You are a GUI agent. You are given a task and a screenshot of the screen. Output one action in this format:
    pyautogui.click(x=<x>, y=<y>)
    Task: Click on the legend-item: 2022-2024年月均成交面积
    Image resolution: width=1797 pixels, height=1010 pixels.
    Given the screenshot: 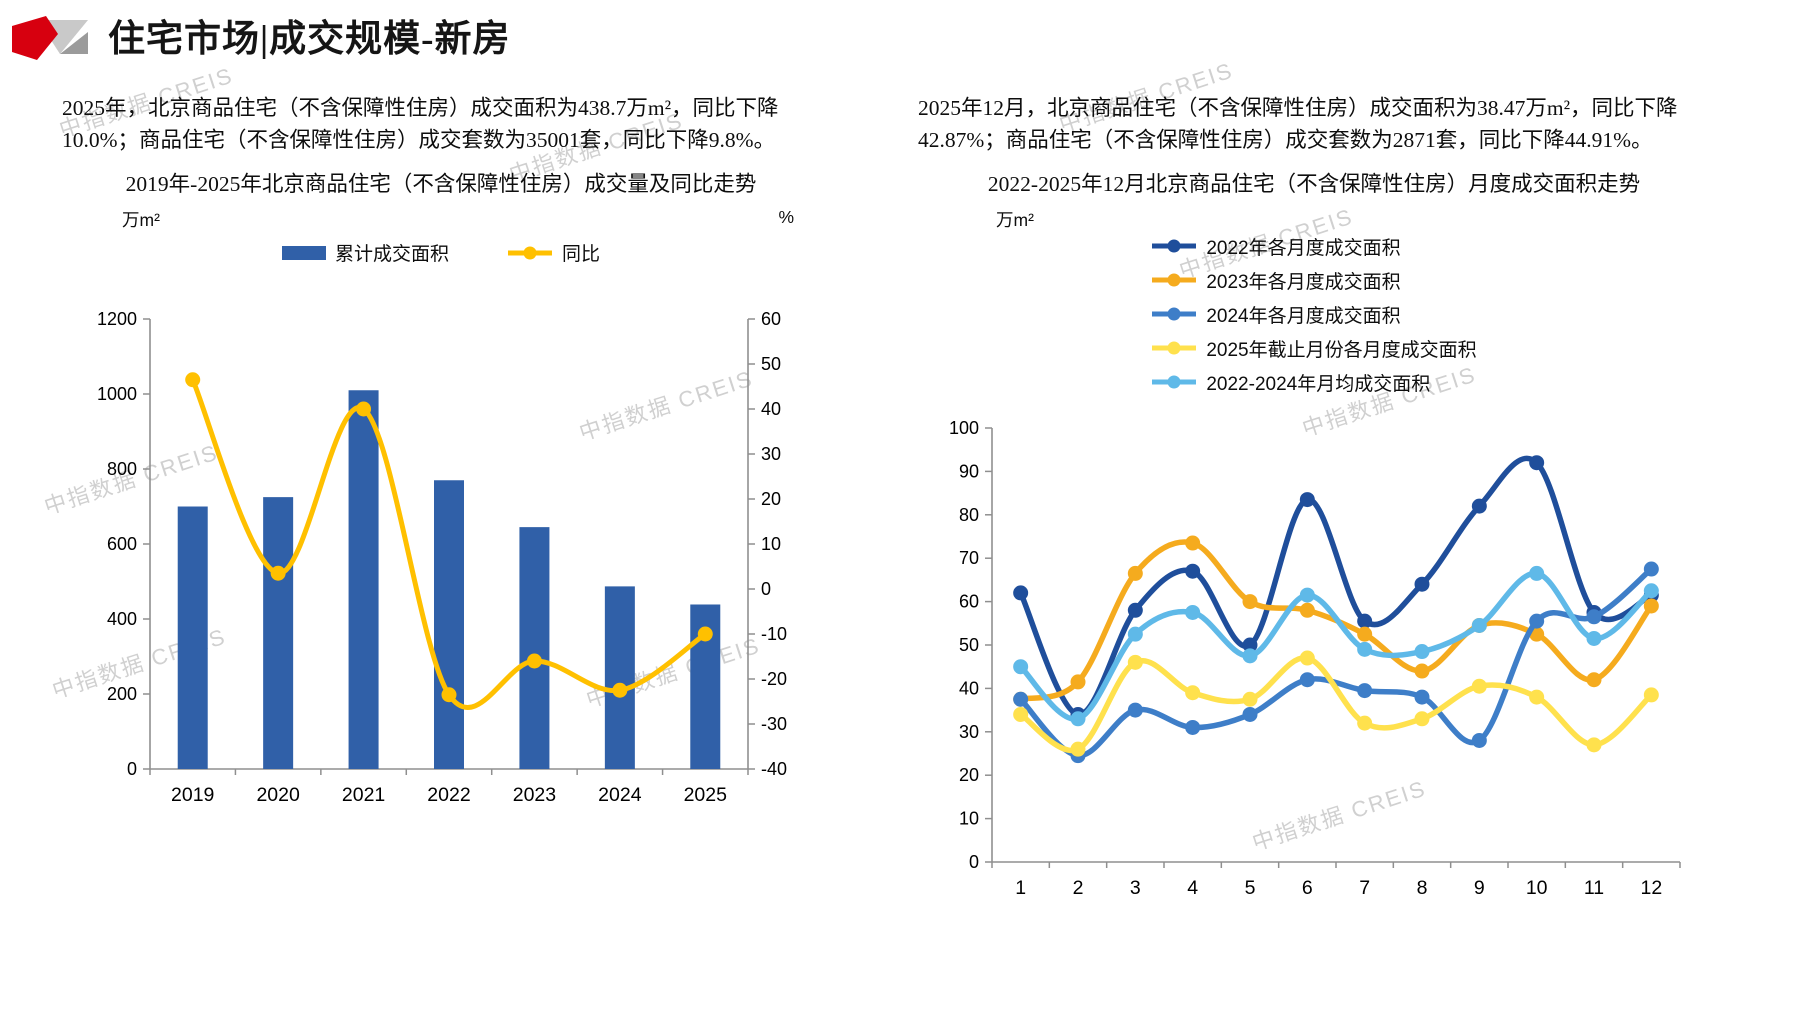 What is the action you would take?
    pyautogui.click(x=1290, y=382)
    